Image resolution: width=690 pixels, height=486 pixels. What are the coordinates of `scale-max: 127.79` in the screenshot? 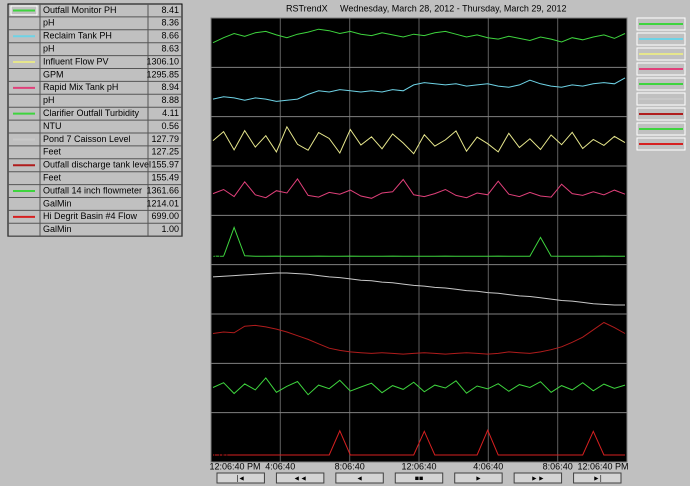 It's located at (224, 271).